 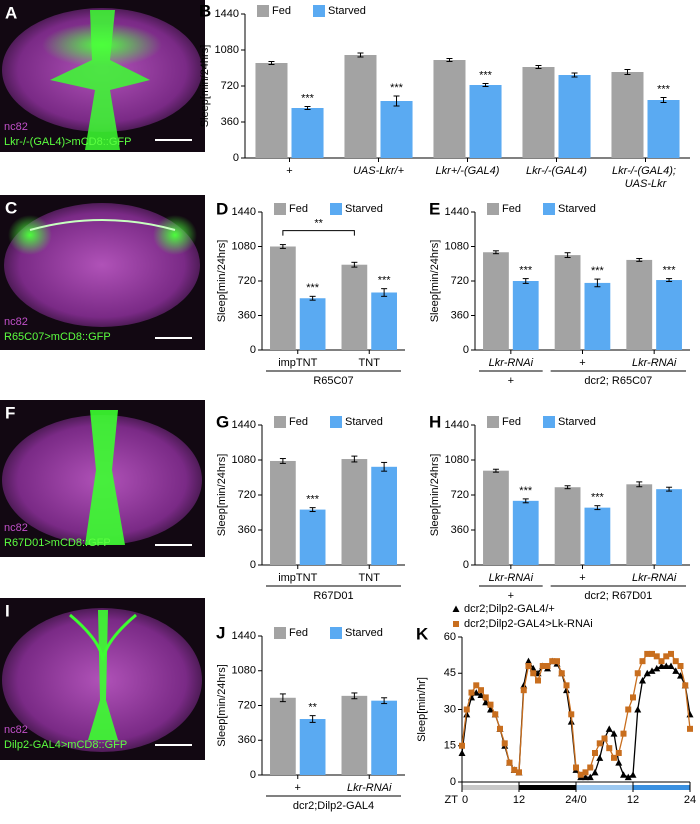 What do you see at coordinates (450, 673) in the screenshot?
I see `y-tick-label: 45` at bounding box center [450, 673].